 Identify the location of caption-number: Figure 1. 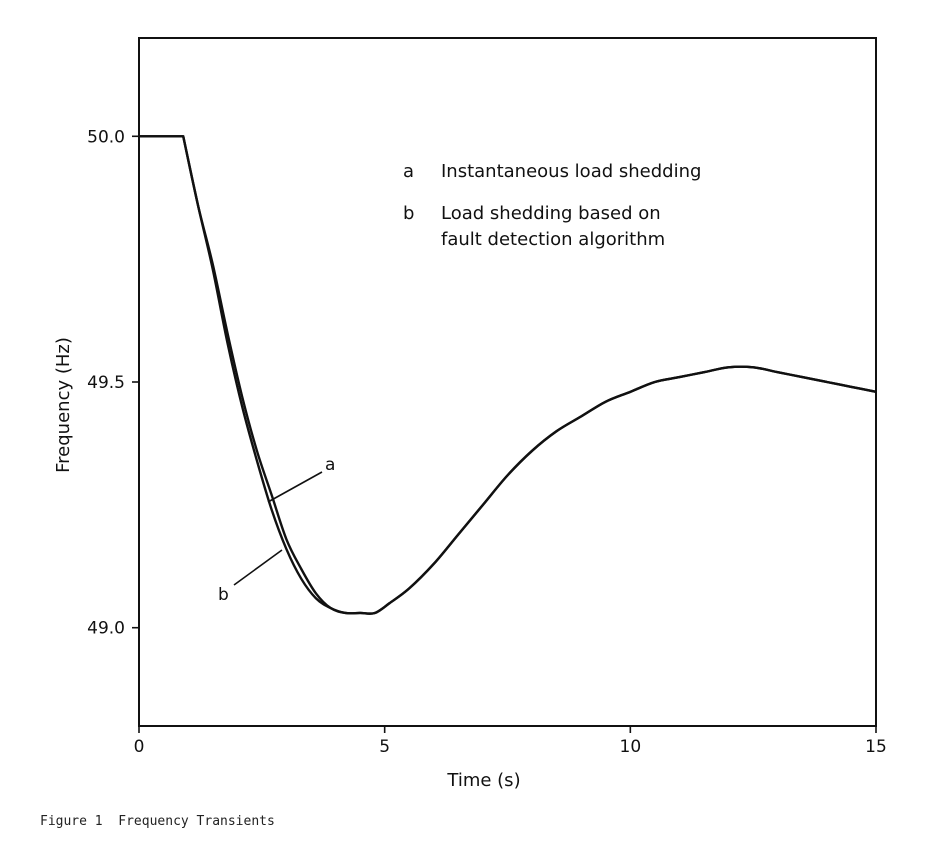
(71, 821).